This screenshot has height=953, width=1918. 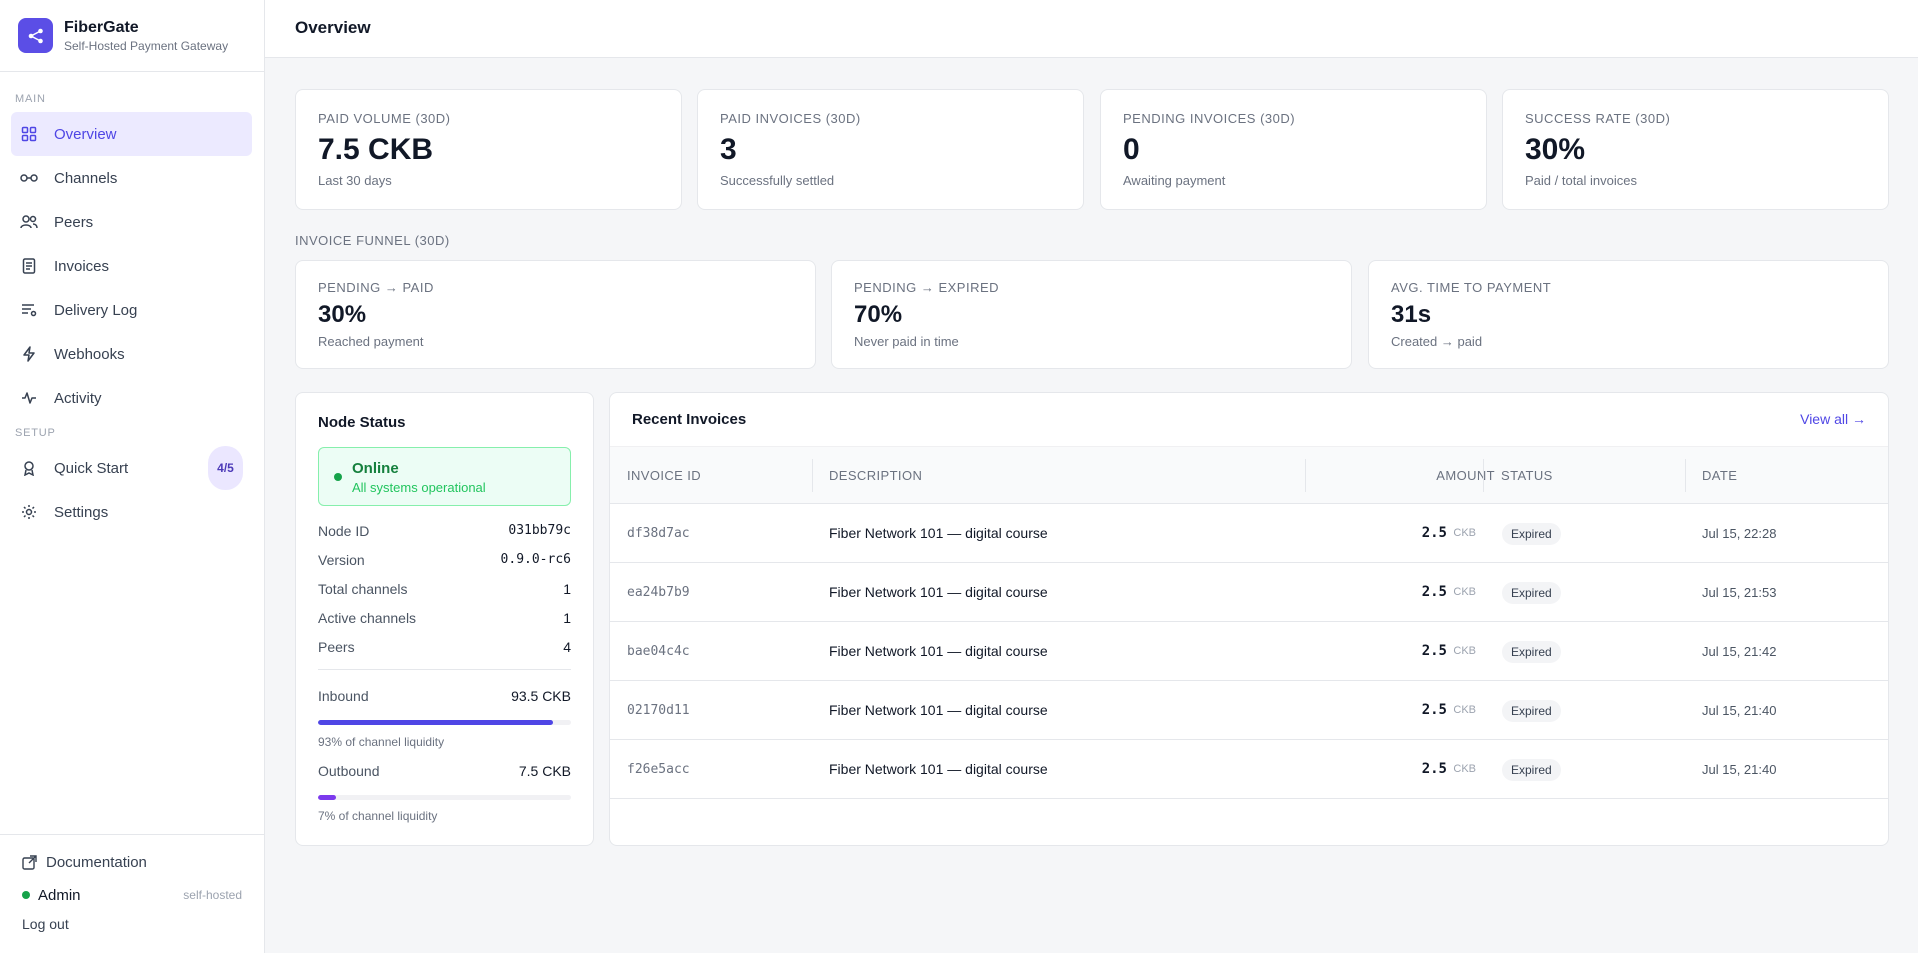 What do you see at coordinates (658, 710) in the screenshot?
I see `invoice-id: 02170d11` at bounding box center [658, 710].